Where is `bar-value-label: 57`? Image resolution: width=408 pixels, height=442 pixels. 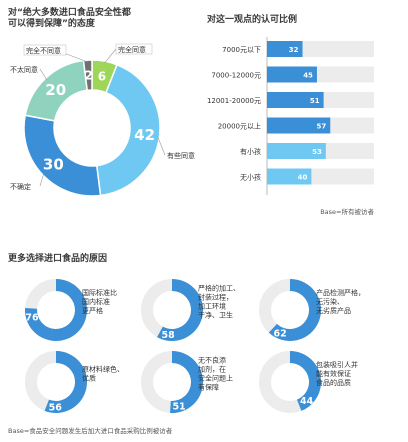
bar-value-label: 57 is located at coordinates (322, 127).